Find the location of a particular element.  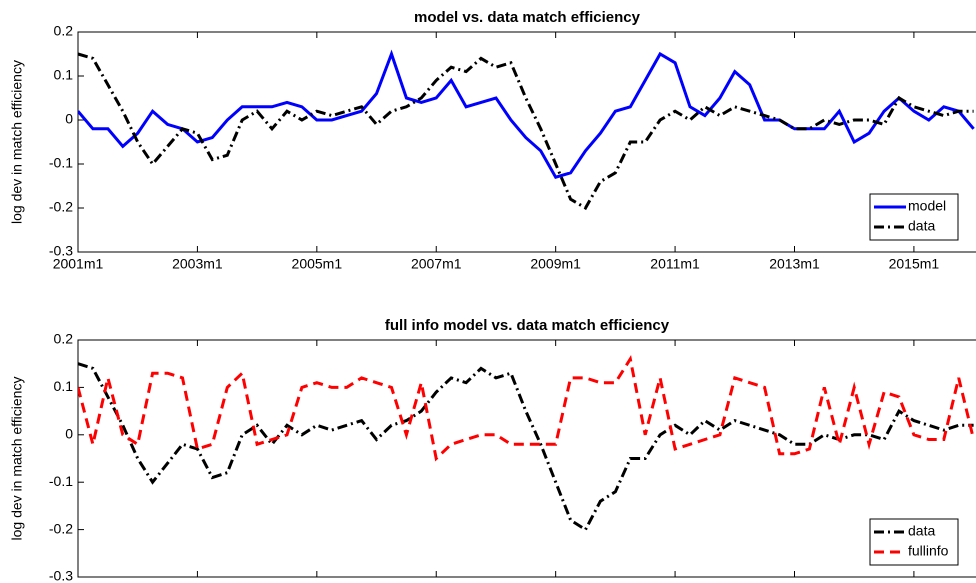

chart-title: model vs. data match efficiency is located at coordinates (527, 17).